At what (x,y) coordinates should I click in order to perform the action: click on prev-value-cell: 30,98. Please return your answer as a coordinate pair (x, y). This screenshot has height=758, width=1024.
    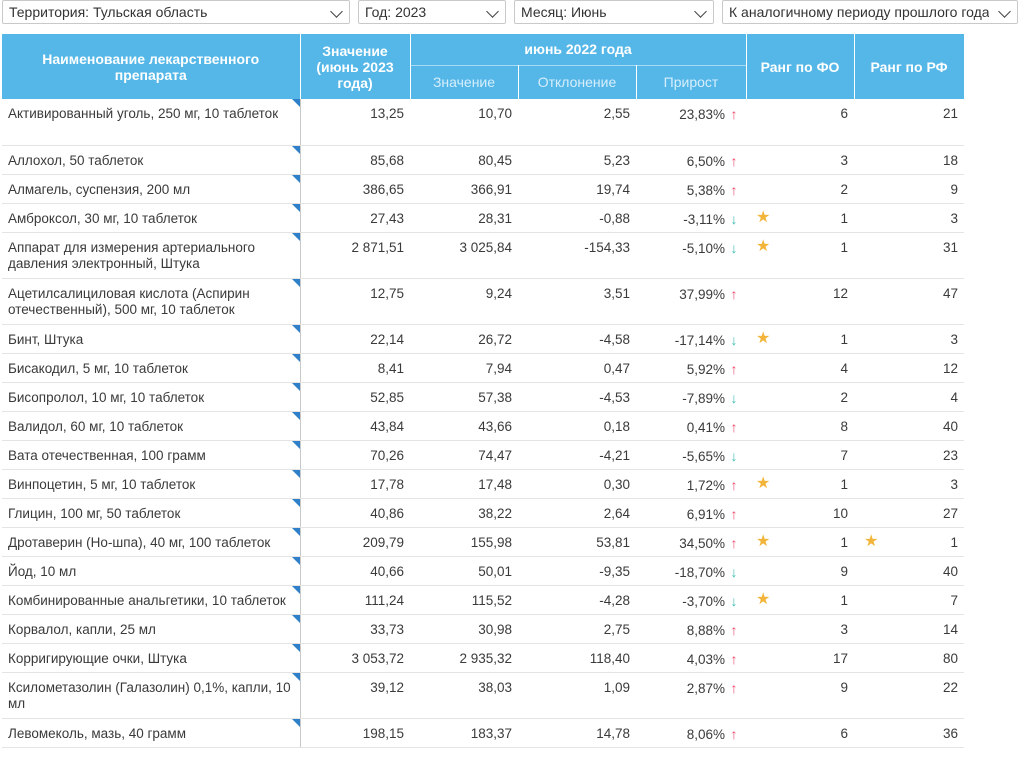
    Looking at the image, I should click on (464, 629).